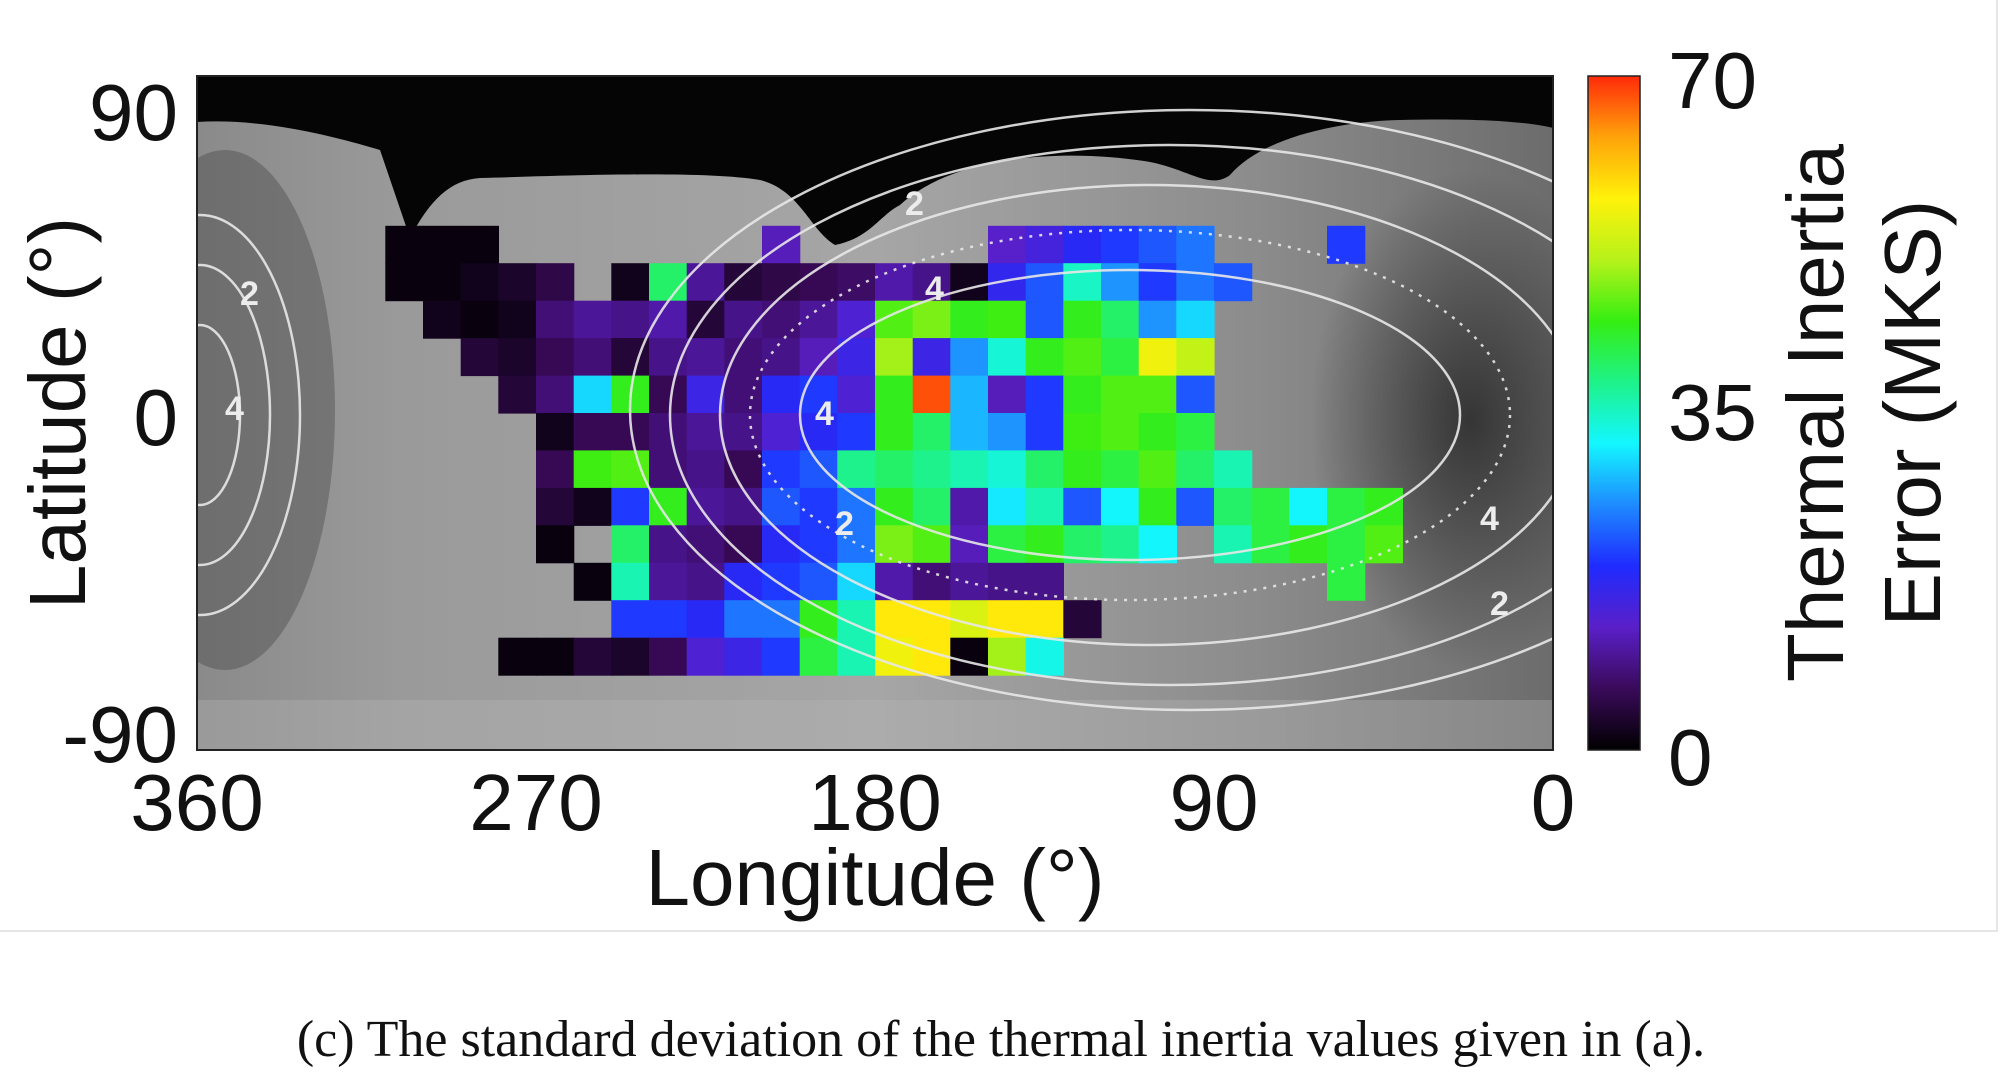 This screenshot has width=2002, height=1081. I want to click on colorbar-tick-label: 35, so click(1712, 412).